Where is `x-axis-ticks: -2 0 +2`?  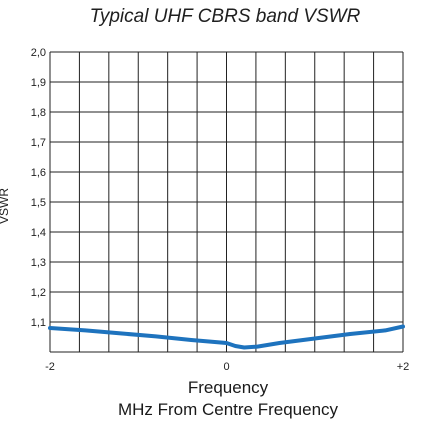
x-axis-ticks: -2 0 +2 is located at coordinates (227, 367).